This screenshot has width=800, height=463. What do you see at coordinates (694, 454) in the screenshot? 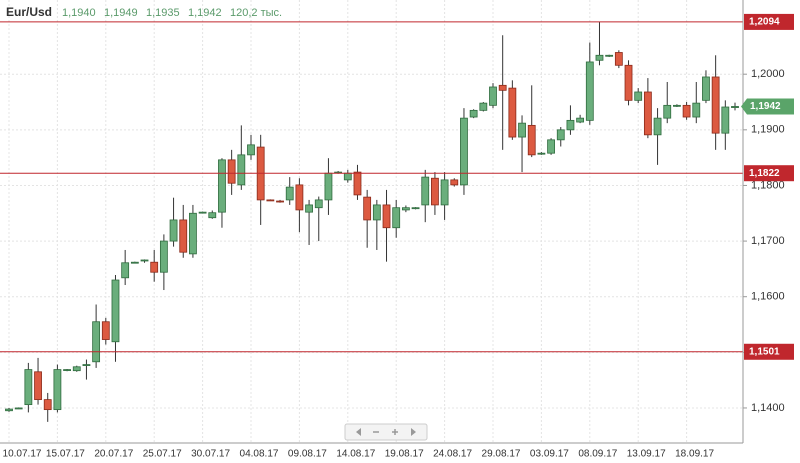
I see `x-tick-label: 18.09.17` at bounding box center [694, 454].